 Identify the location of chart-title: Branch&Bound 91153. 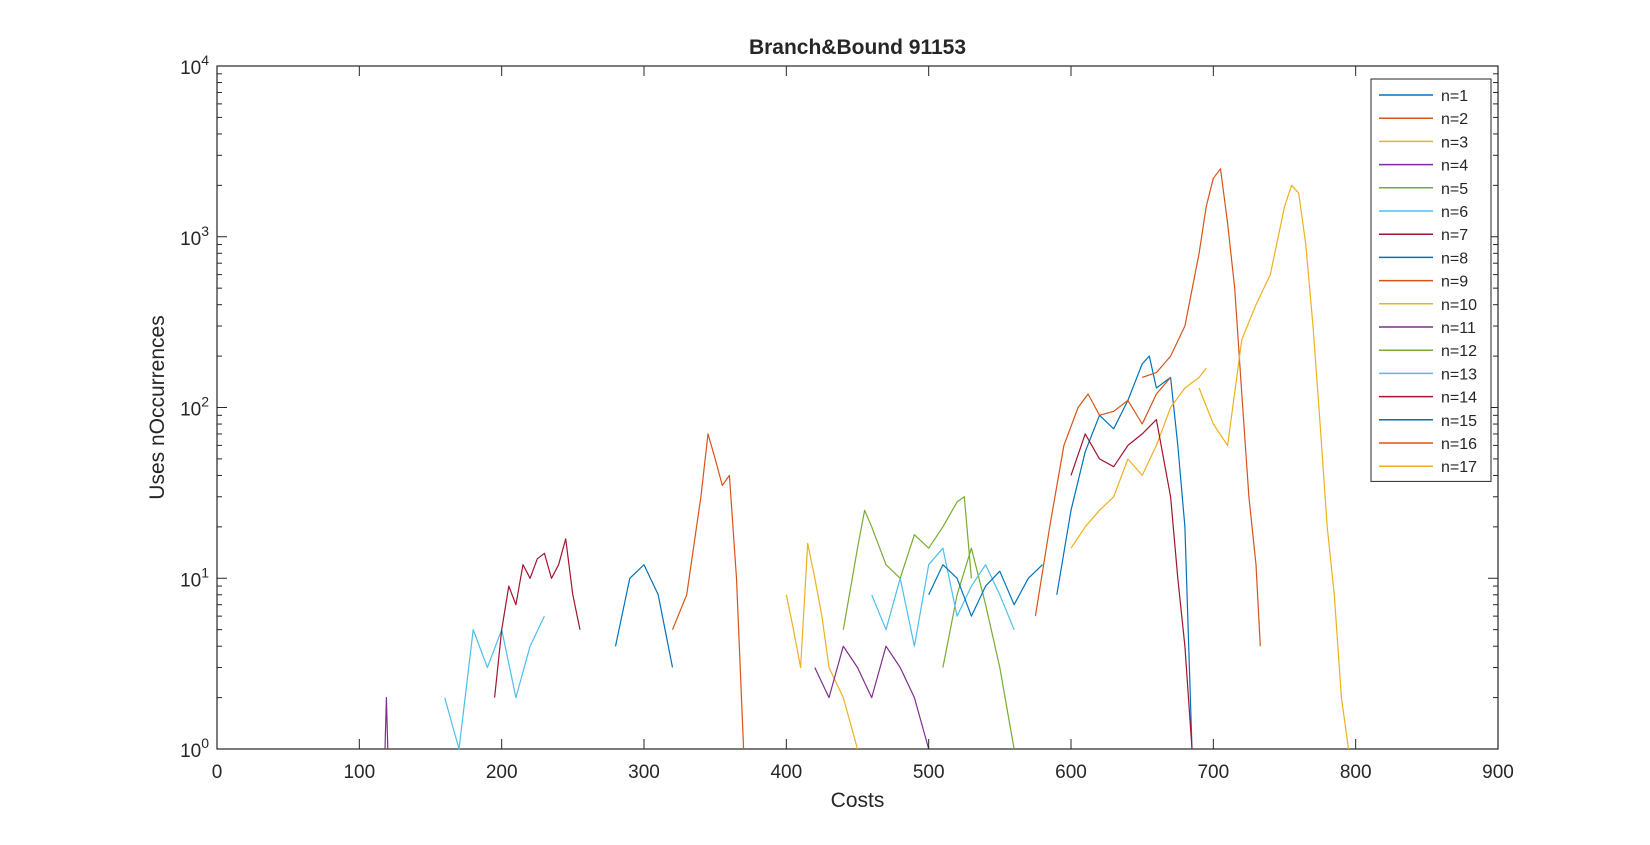
(857, 47).